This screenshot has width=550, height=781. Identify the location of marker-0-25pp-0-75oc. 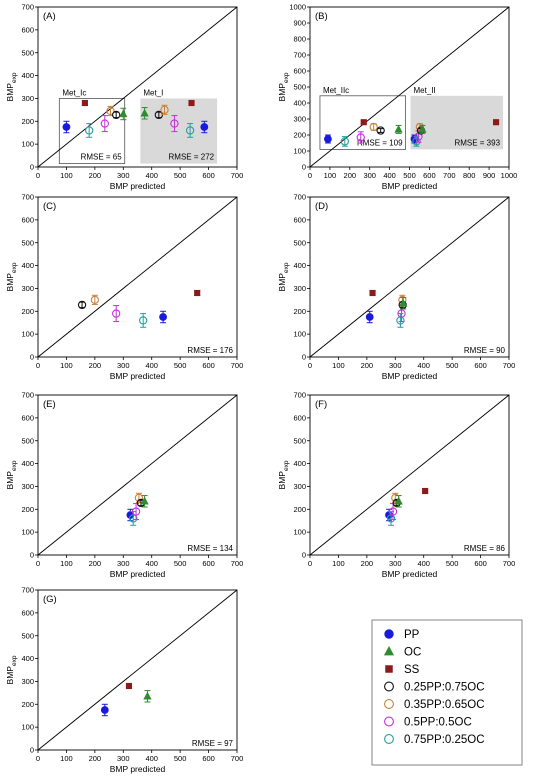
(116, 115).